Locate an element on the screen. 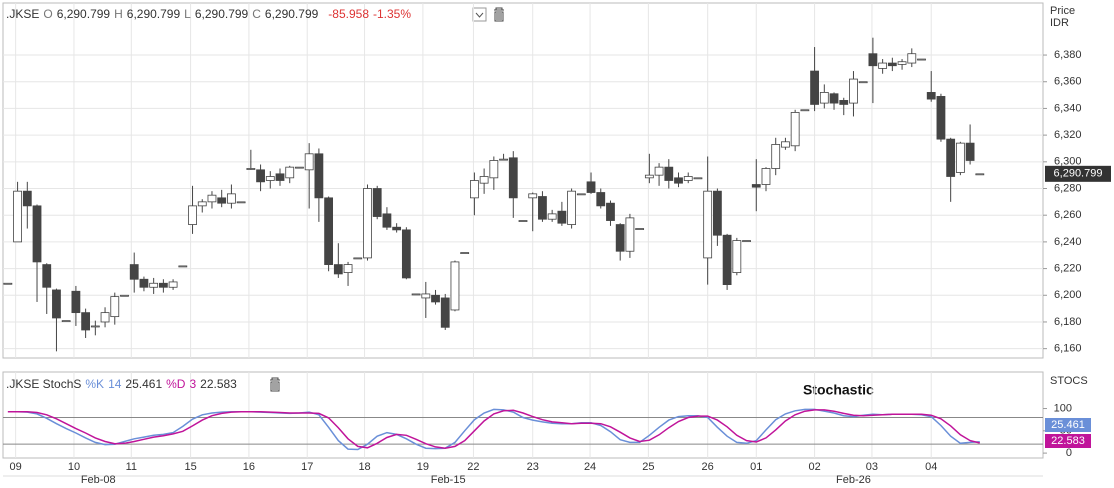 The width and height of the screenshot is (1114, 488). x-tick-label: 01 is located at coordinates (756, 467).